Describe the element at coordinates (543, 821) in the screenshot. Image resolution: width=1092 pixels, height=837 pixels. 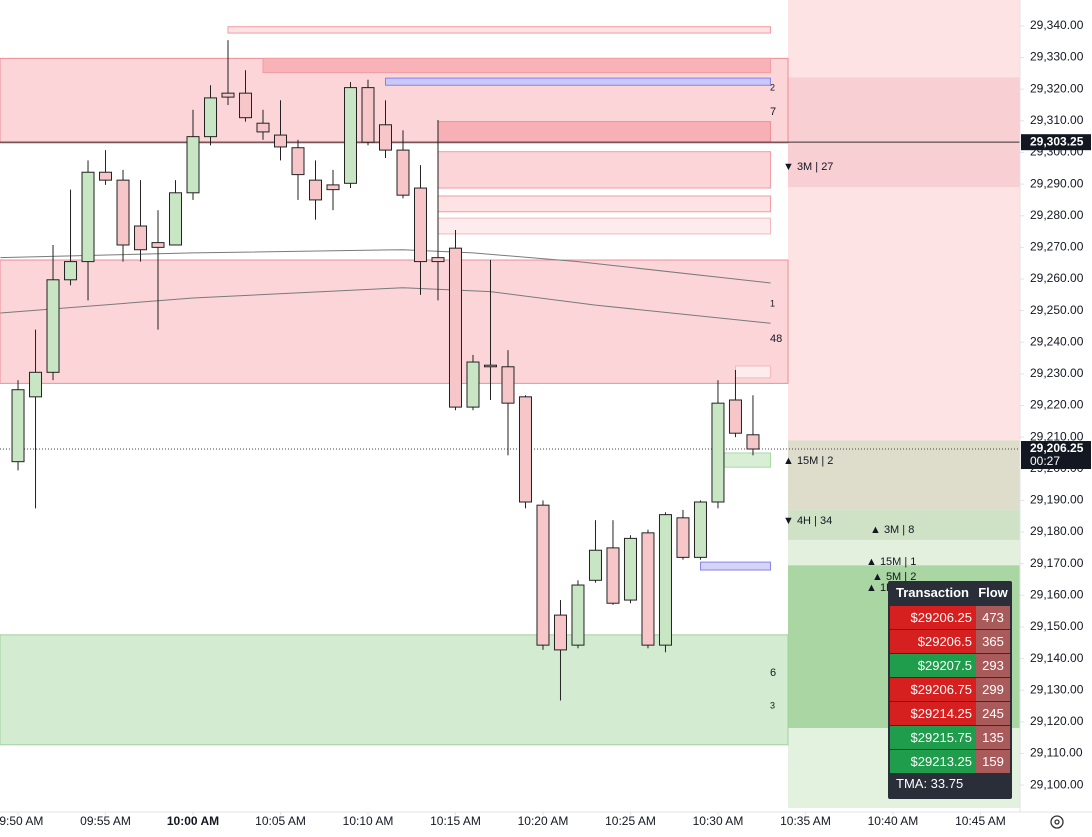
I see `x-tick-label: 10:20 AM` at that location.